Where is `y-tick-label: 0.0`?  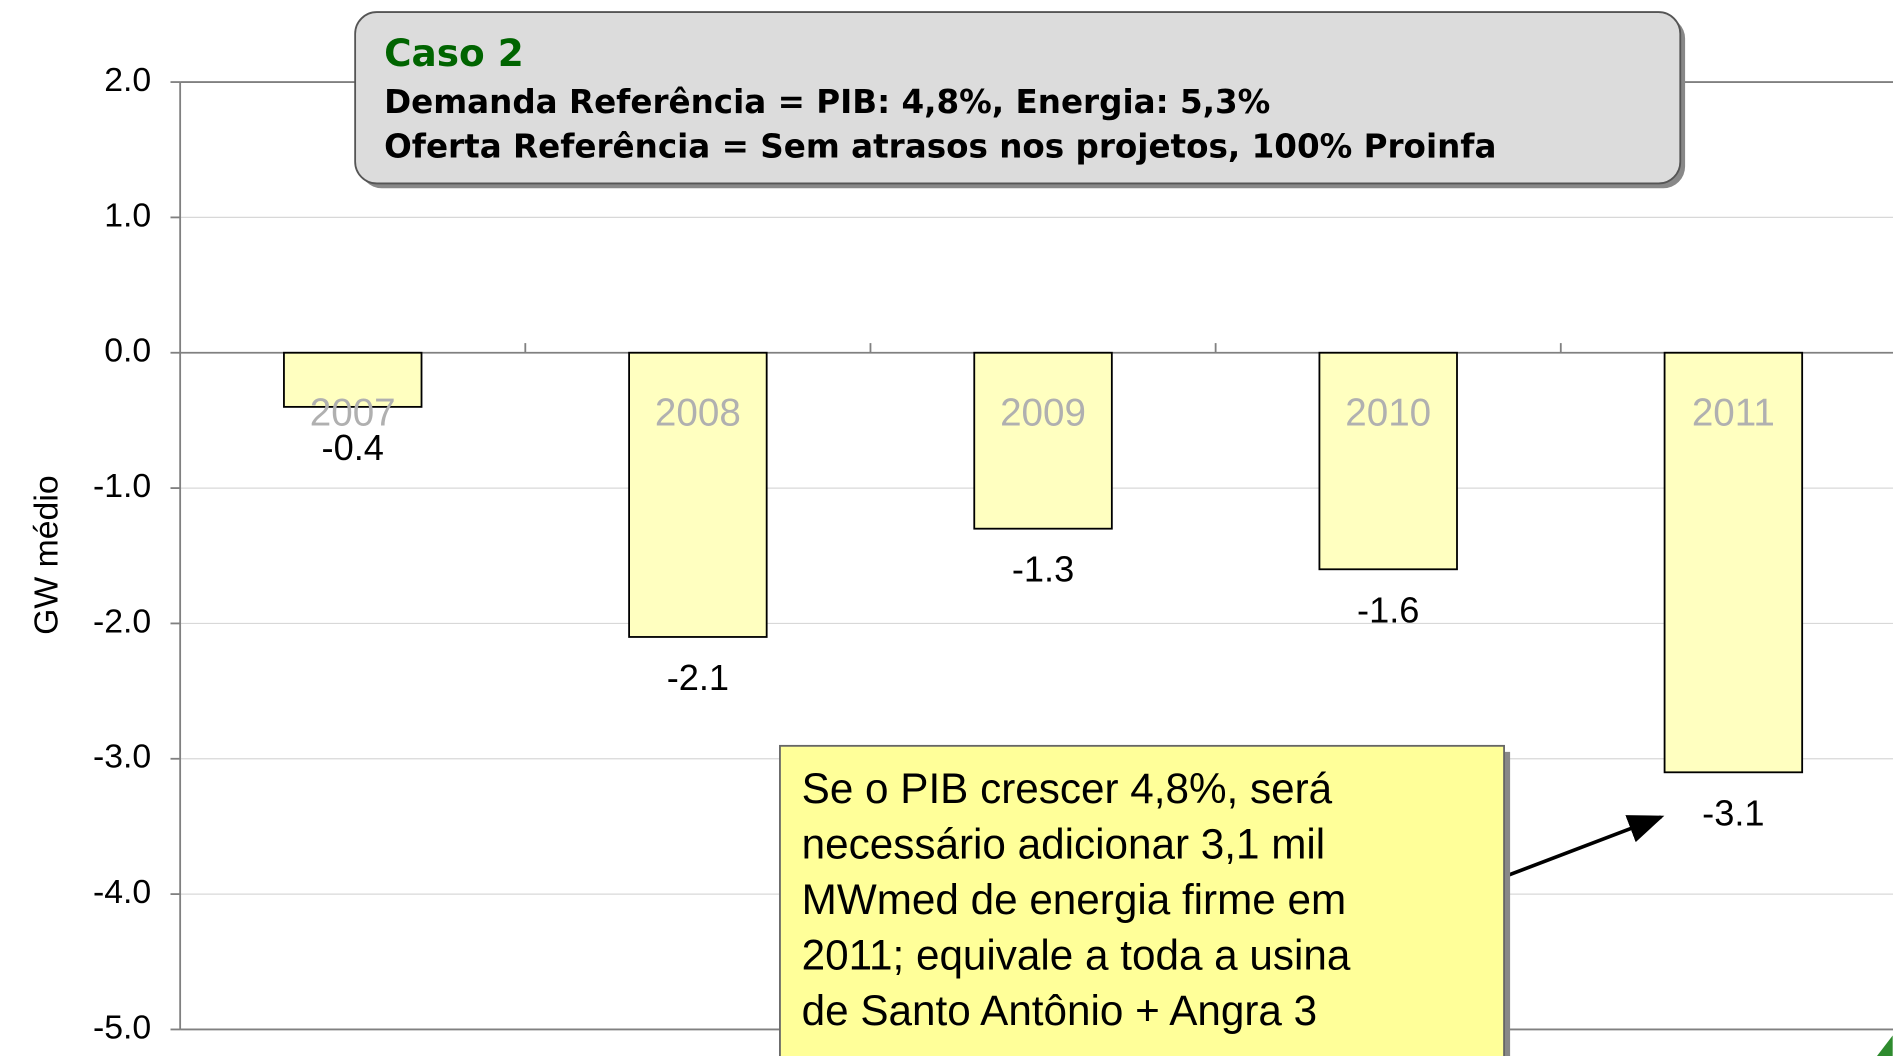 y-tick-label: 0.0 is located at coordinates (127, 351).